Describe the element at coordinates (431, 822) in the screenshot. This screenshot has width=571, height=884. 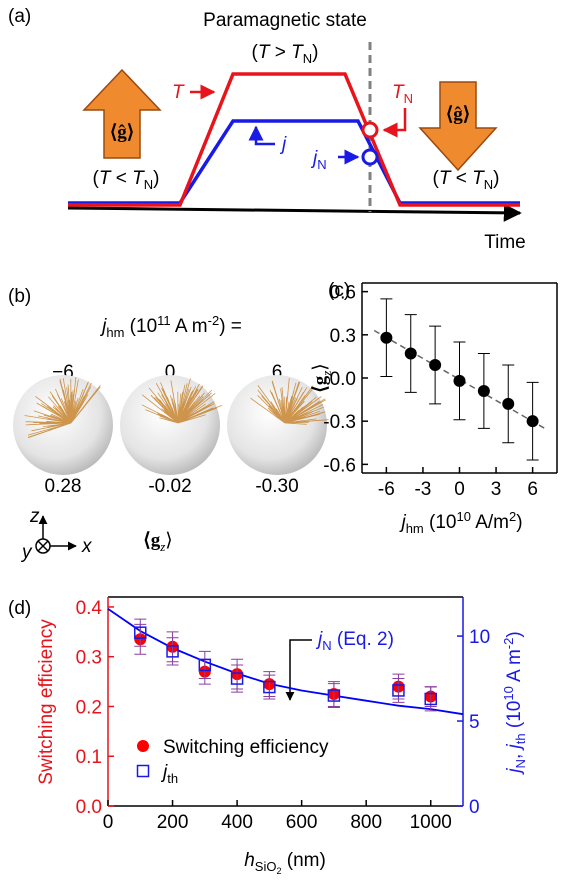
I see `x-tick-label: 1000` at that location.